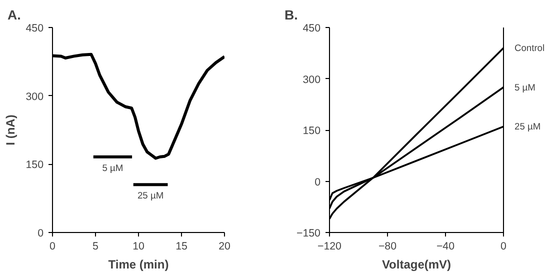 The height and width of the screenshot is (274, 559). Describe the element at coordinates (445, 246) in the screenshot. I see `x-tick-label: −40` at that location.